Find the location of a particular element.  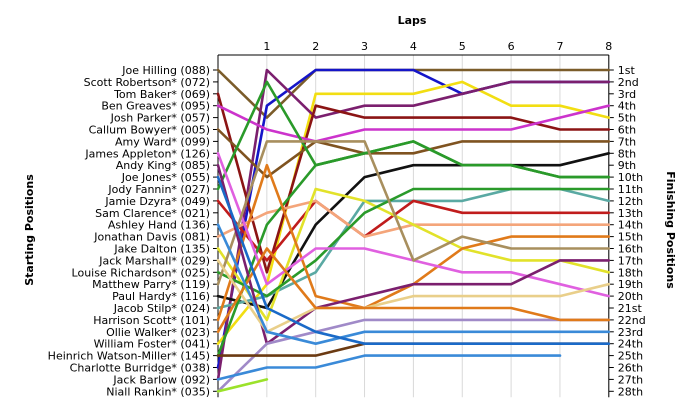

finishing-position-label: 7th is located at coordinates (627, 141).